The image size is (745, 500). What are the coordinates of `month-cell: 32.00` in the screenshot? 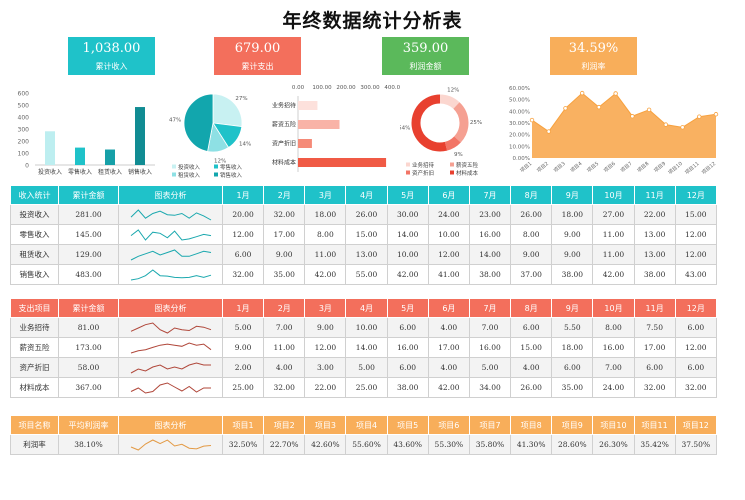 It's located at (695, 387).